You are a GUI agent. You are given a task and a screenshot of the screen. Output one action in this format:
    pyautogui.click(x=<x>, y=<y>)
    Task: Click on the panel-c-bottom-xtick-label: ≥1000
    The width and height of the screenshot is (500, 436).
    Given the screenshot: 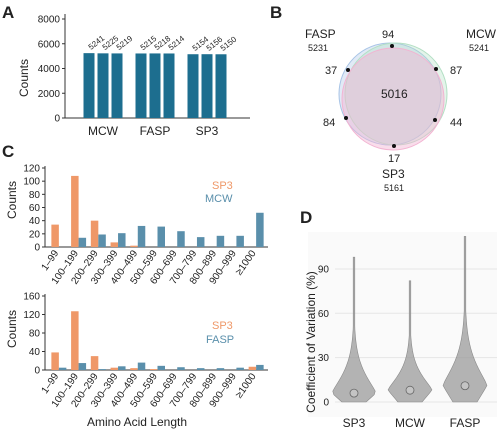 What is the action you would take?
    pyautogui.click(x=246, y=385)
    